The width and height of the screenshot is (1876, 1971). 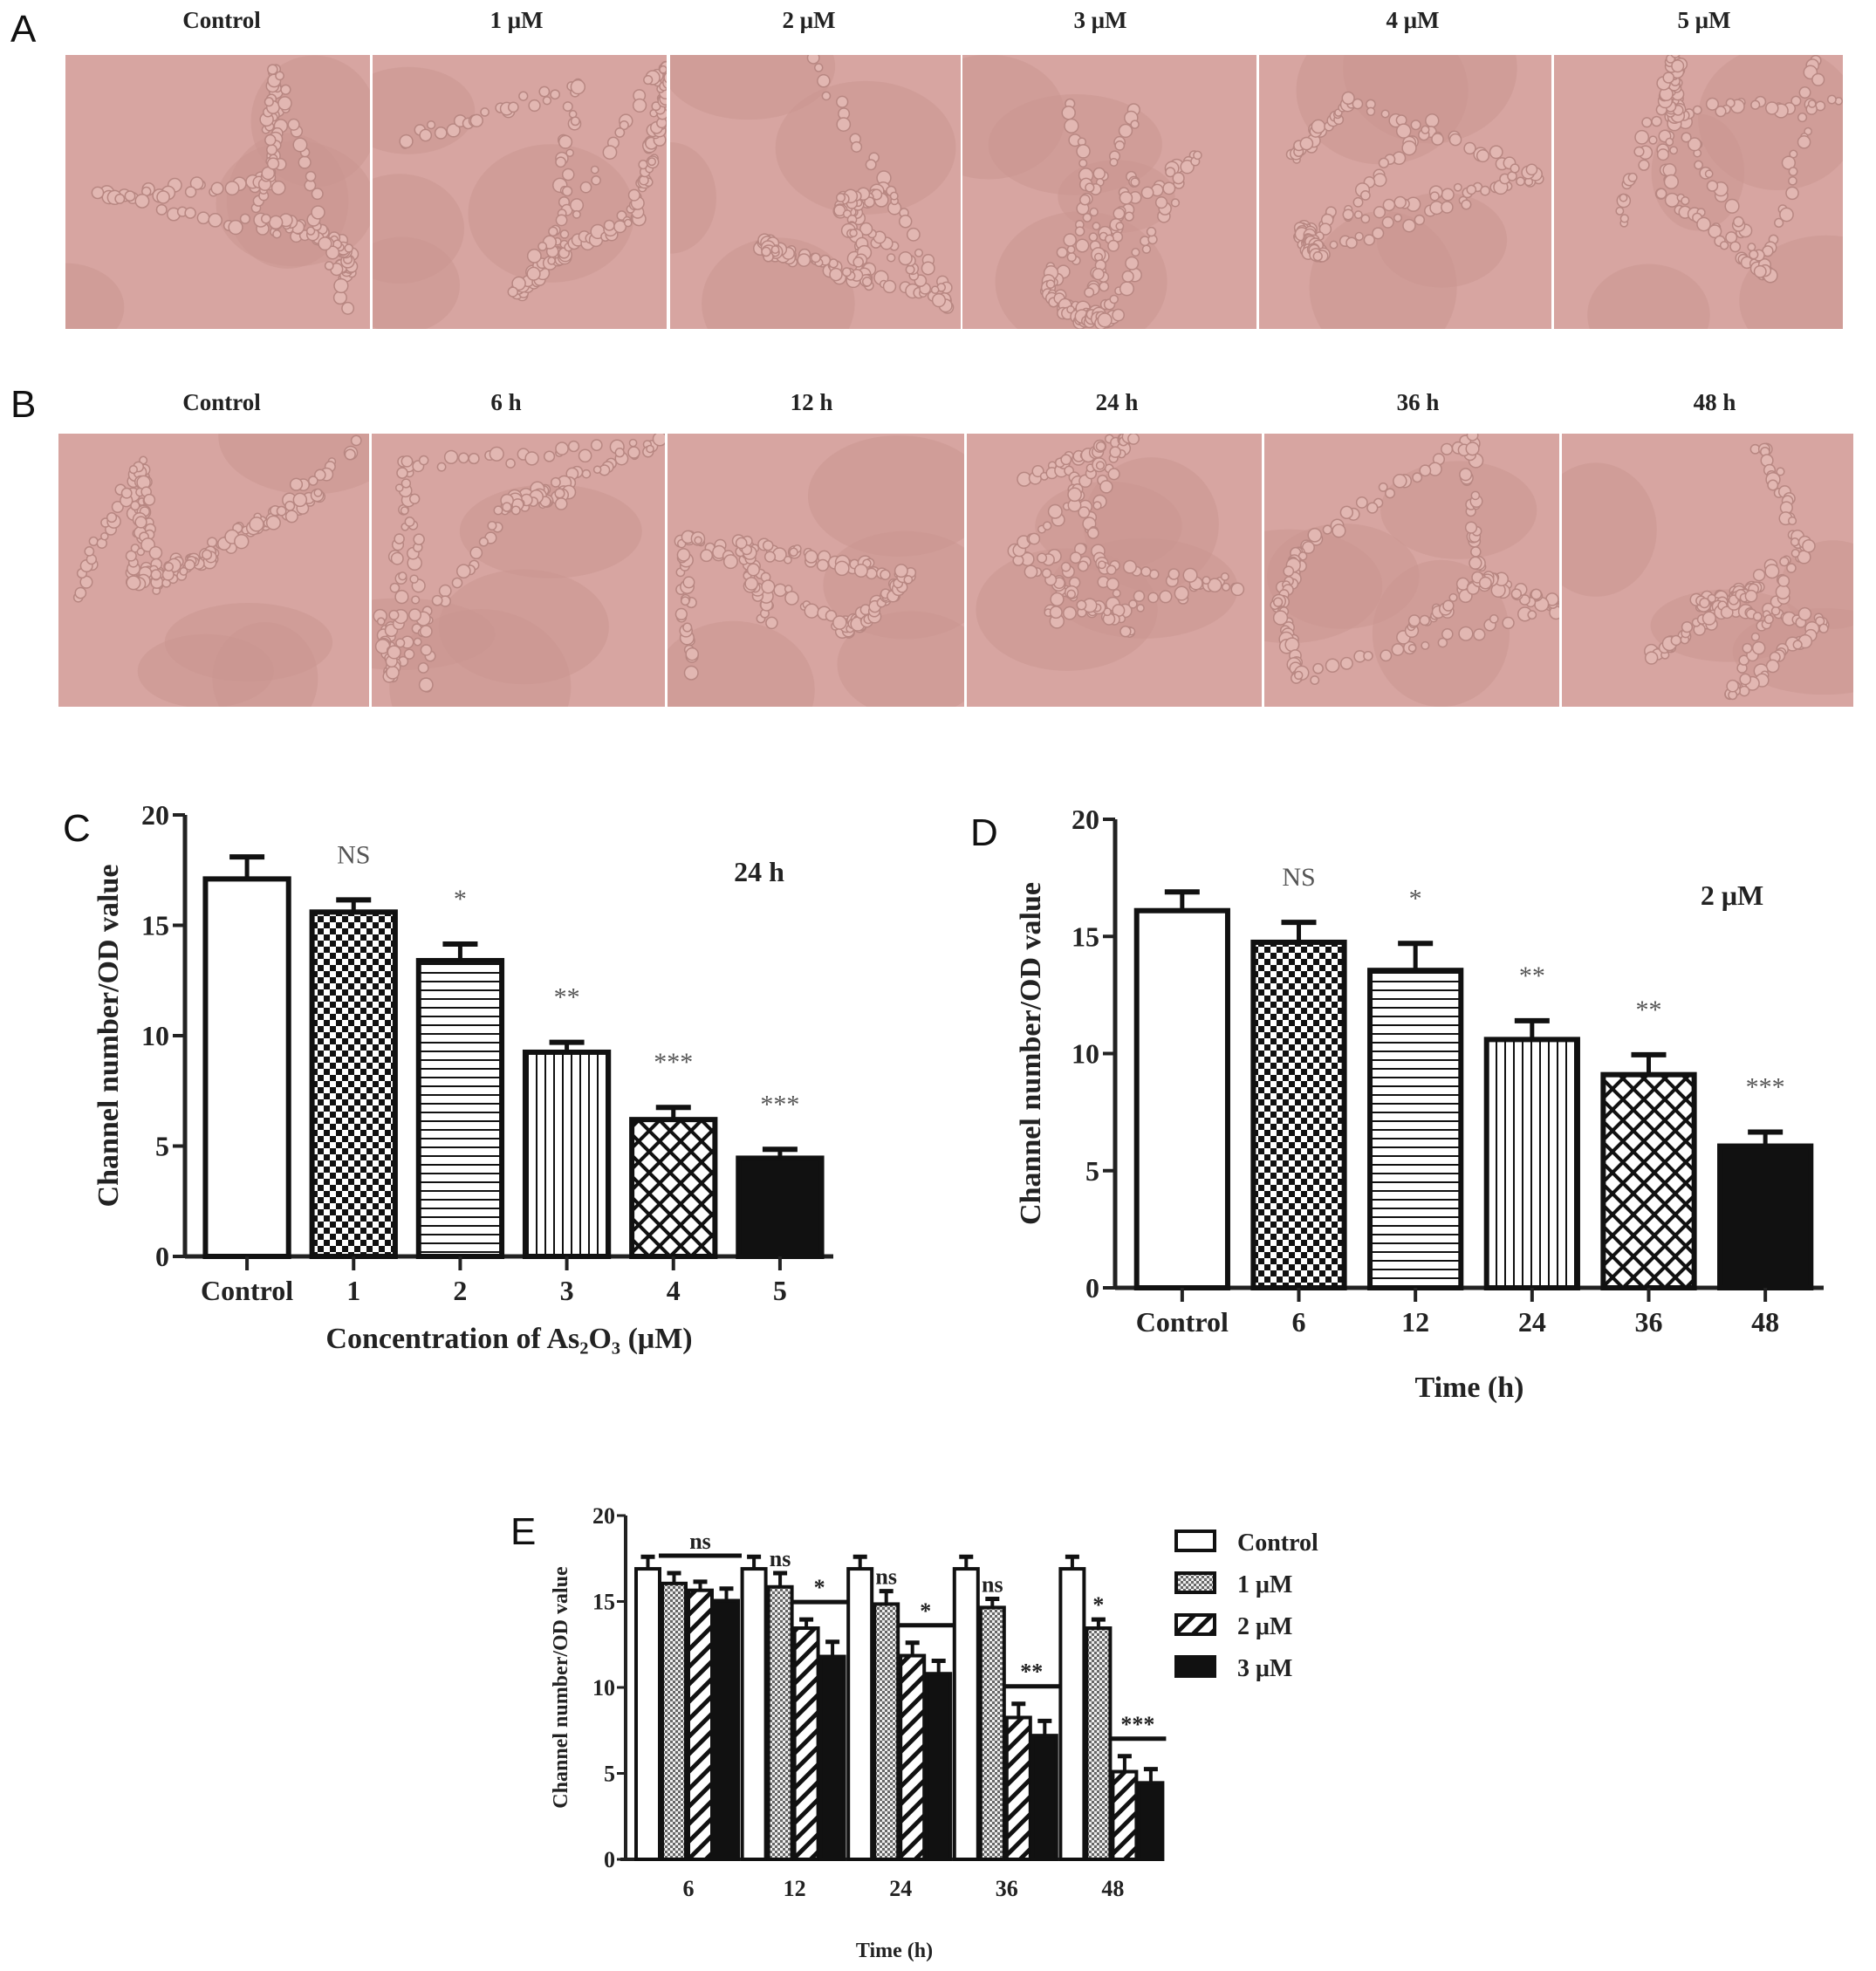 I want to click on x-axis-title: Time (h), so click(x=1469, y=1388).